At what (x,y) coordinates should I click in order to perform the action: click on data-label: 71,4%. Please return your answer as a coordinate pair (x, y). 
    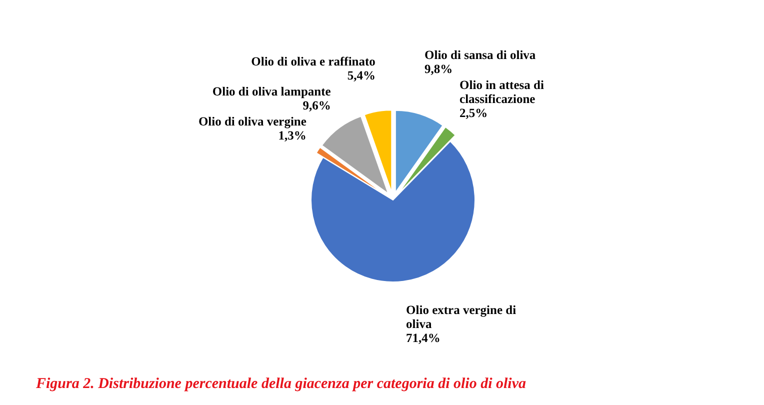
    Looking at the image, I should click on (423, 338).